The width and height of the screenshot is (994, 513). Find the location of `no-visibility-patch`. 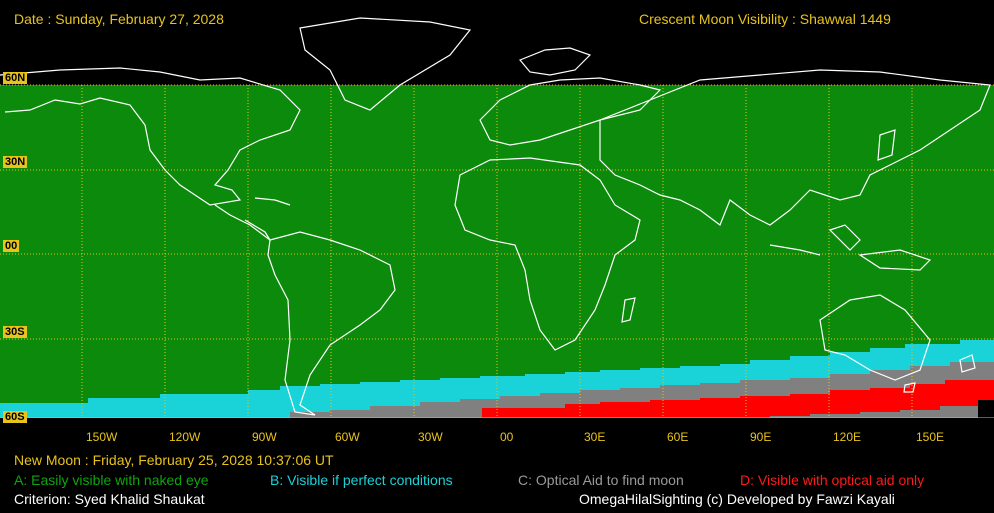

no-visibility-patch is located at coordinates (986, 409).